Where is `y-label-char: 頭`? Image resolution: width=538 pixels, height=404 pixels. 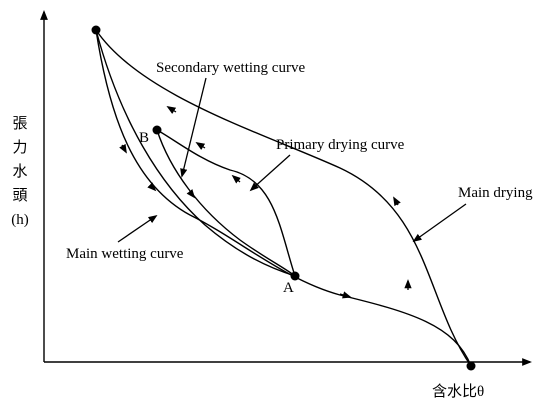
y-label-char: 頭 is located at coordinates (19, 196).